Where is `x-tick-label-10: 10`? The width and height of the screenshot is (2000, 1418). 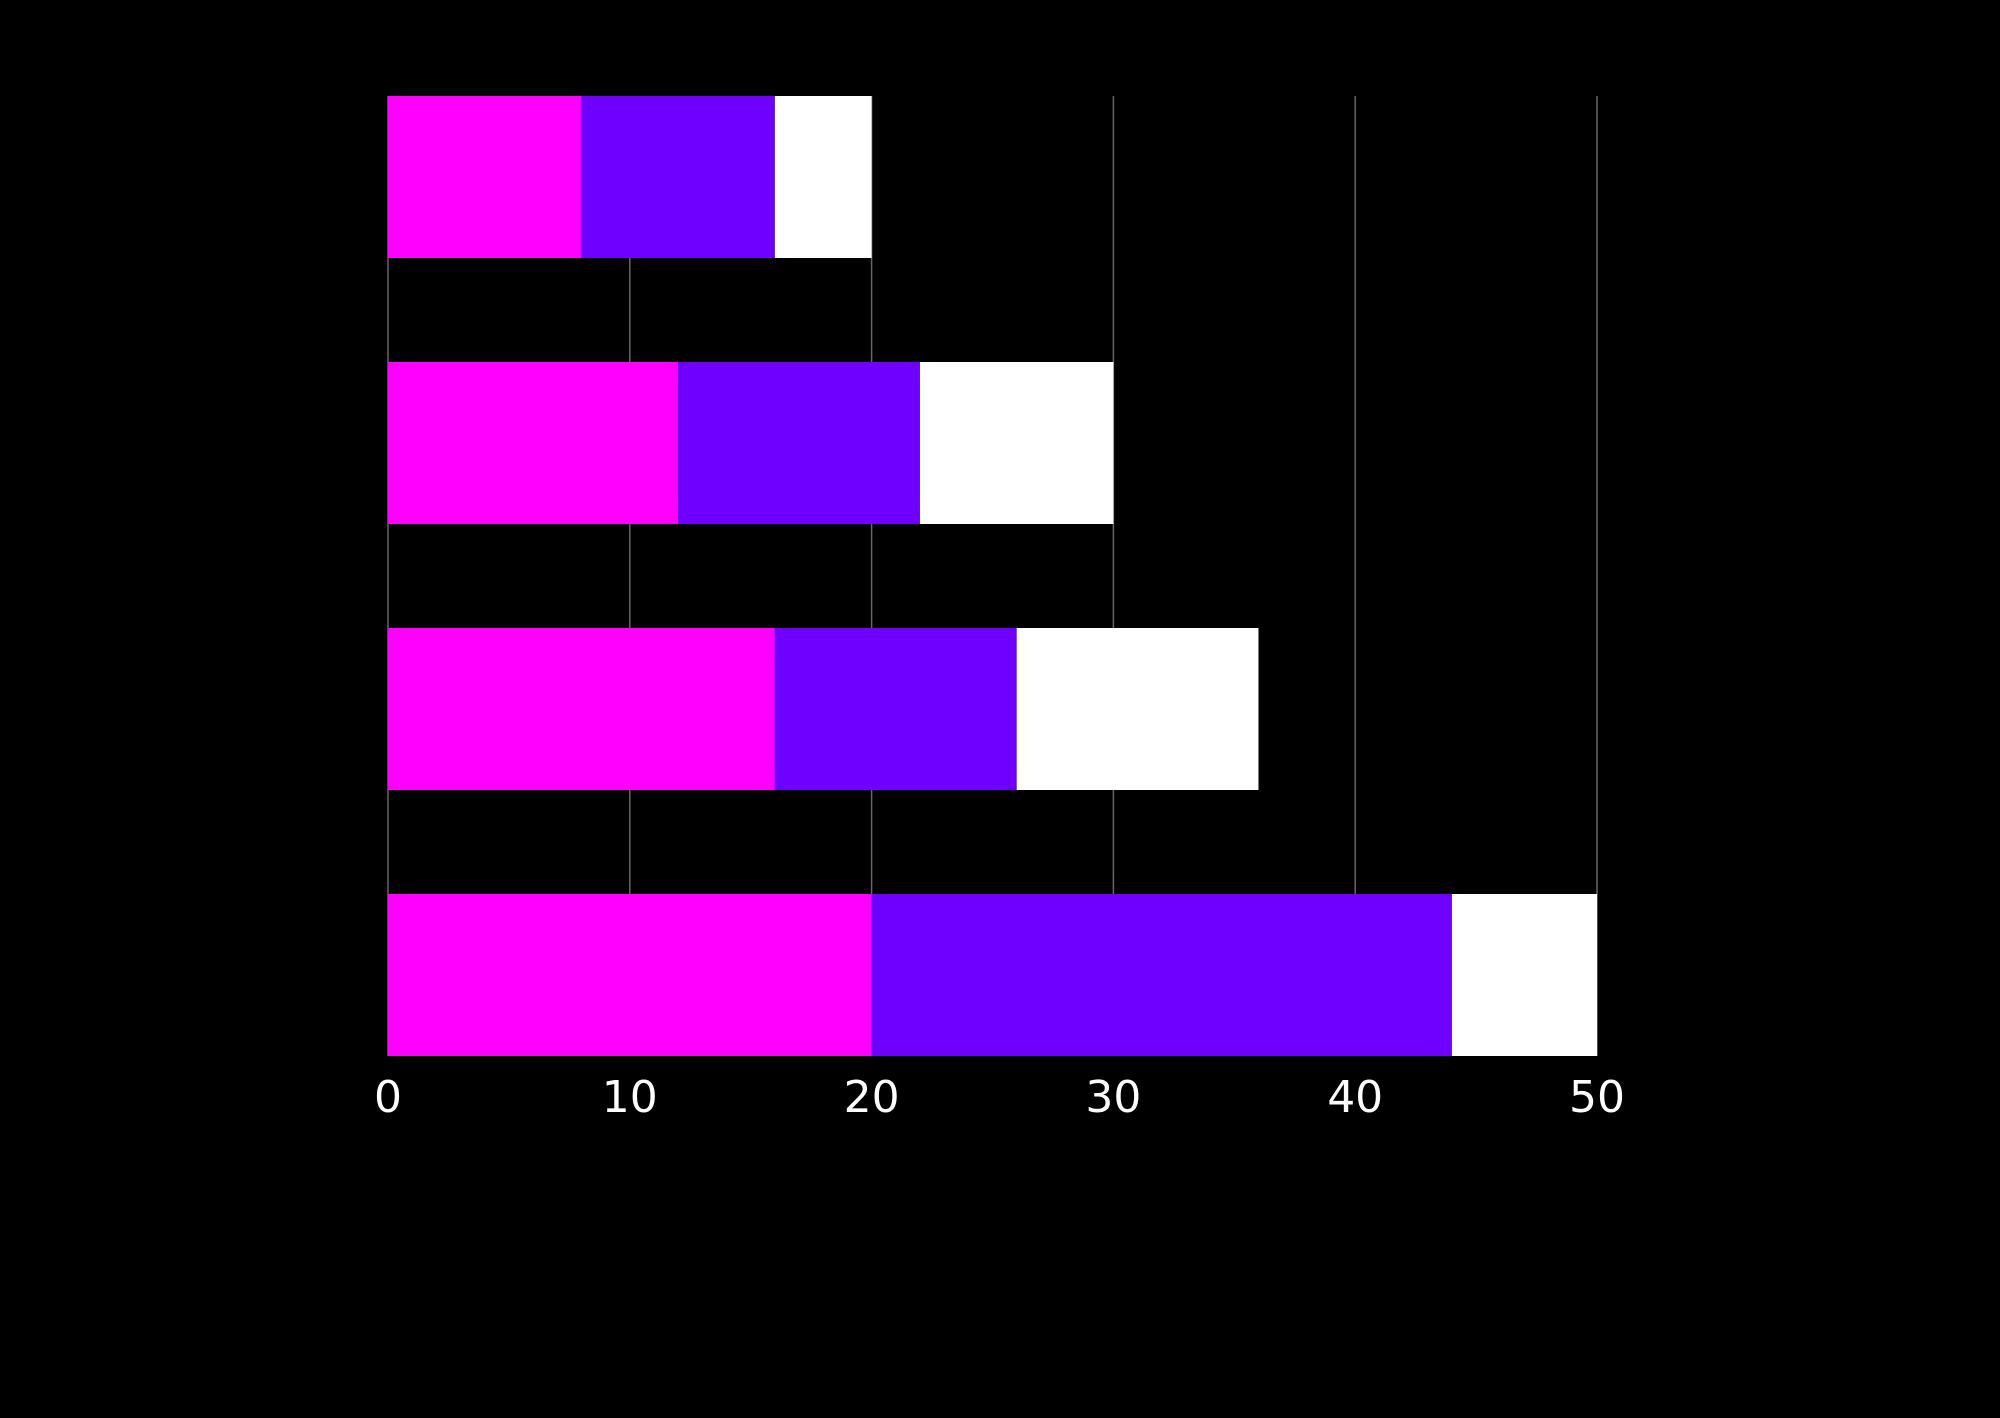
x-tick-label-10: 10 is located at coordinates (630, 1097).